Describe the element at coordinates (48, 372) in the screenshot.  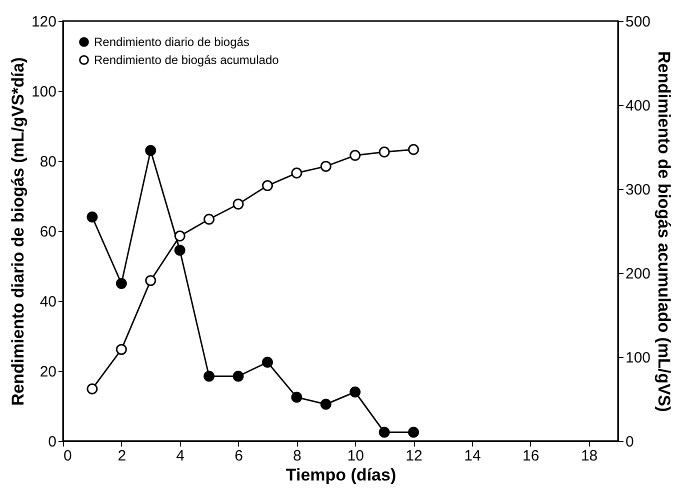
I see `y-tick-label: 20` at that location.